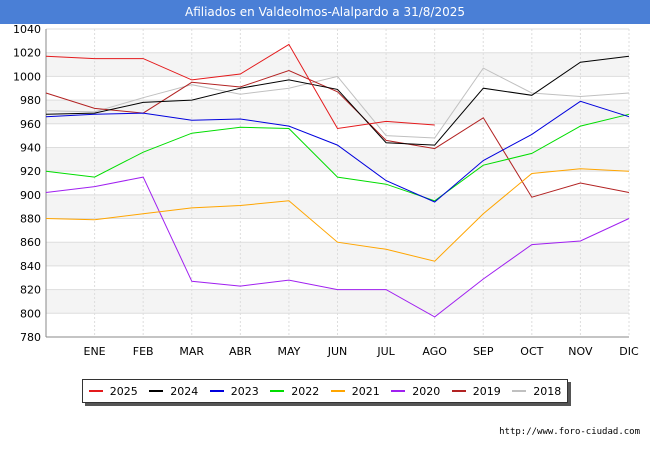 The width and height of the screenshot is (650, 450). Describe the element at coordinates (184, 391) in the screenshot. I see `legend-label: 2024` at that location.